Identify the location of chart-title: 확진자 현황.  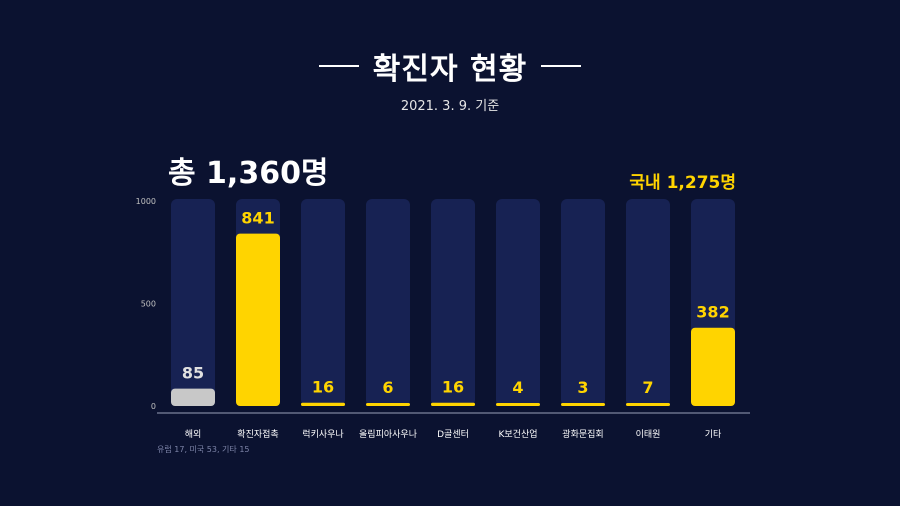
(450, 69).